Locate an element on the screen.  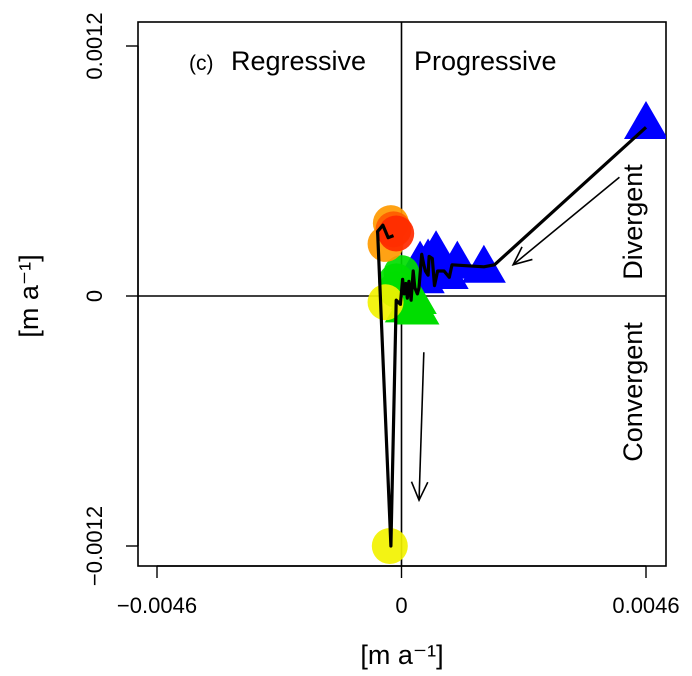
panel-label: (c) is located at coordinates (201, 63).